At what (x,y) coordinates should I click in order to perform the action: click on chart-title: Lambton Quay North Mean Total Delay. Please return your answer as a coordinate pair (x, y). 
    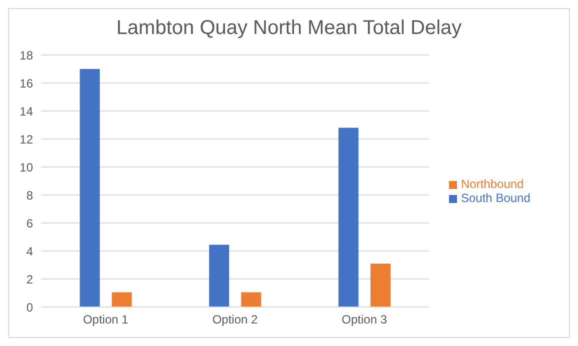
    Looking at the image, I should click on (289, 29).